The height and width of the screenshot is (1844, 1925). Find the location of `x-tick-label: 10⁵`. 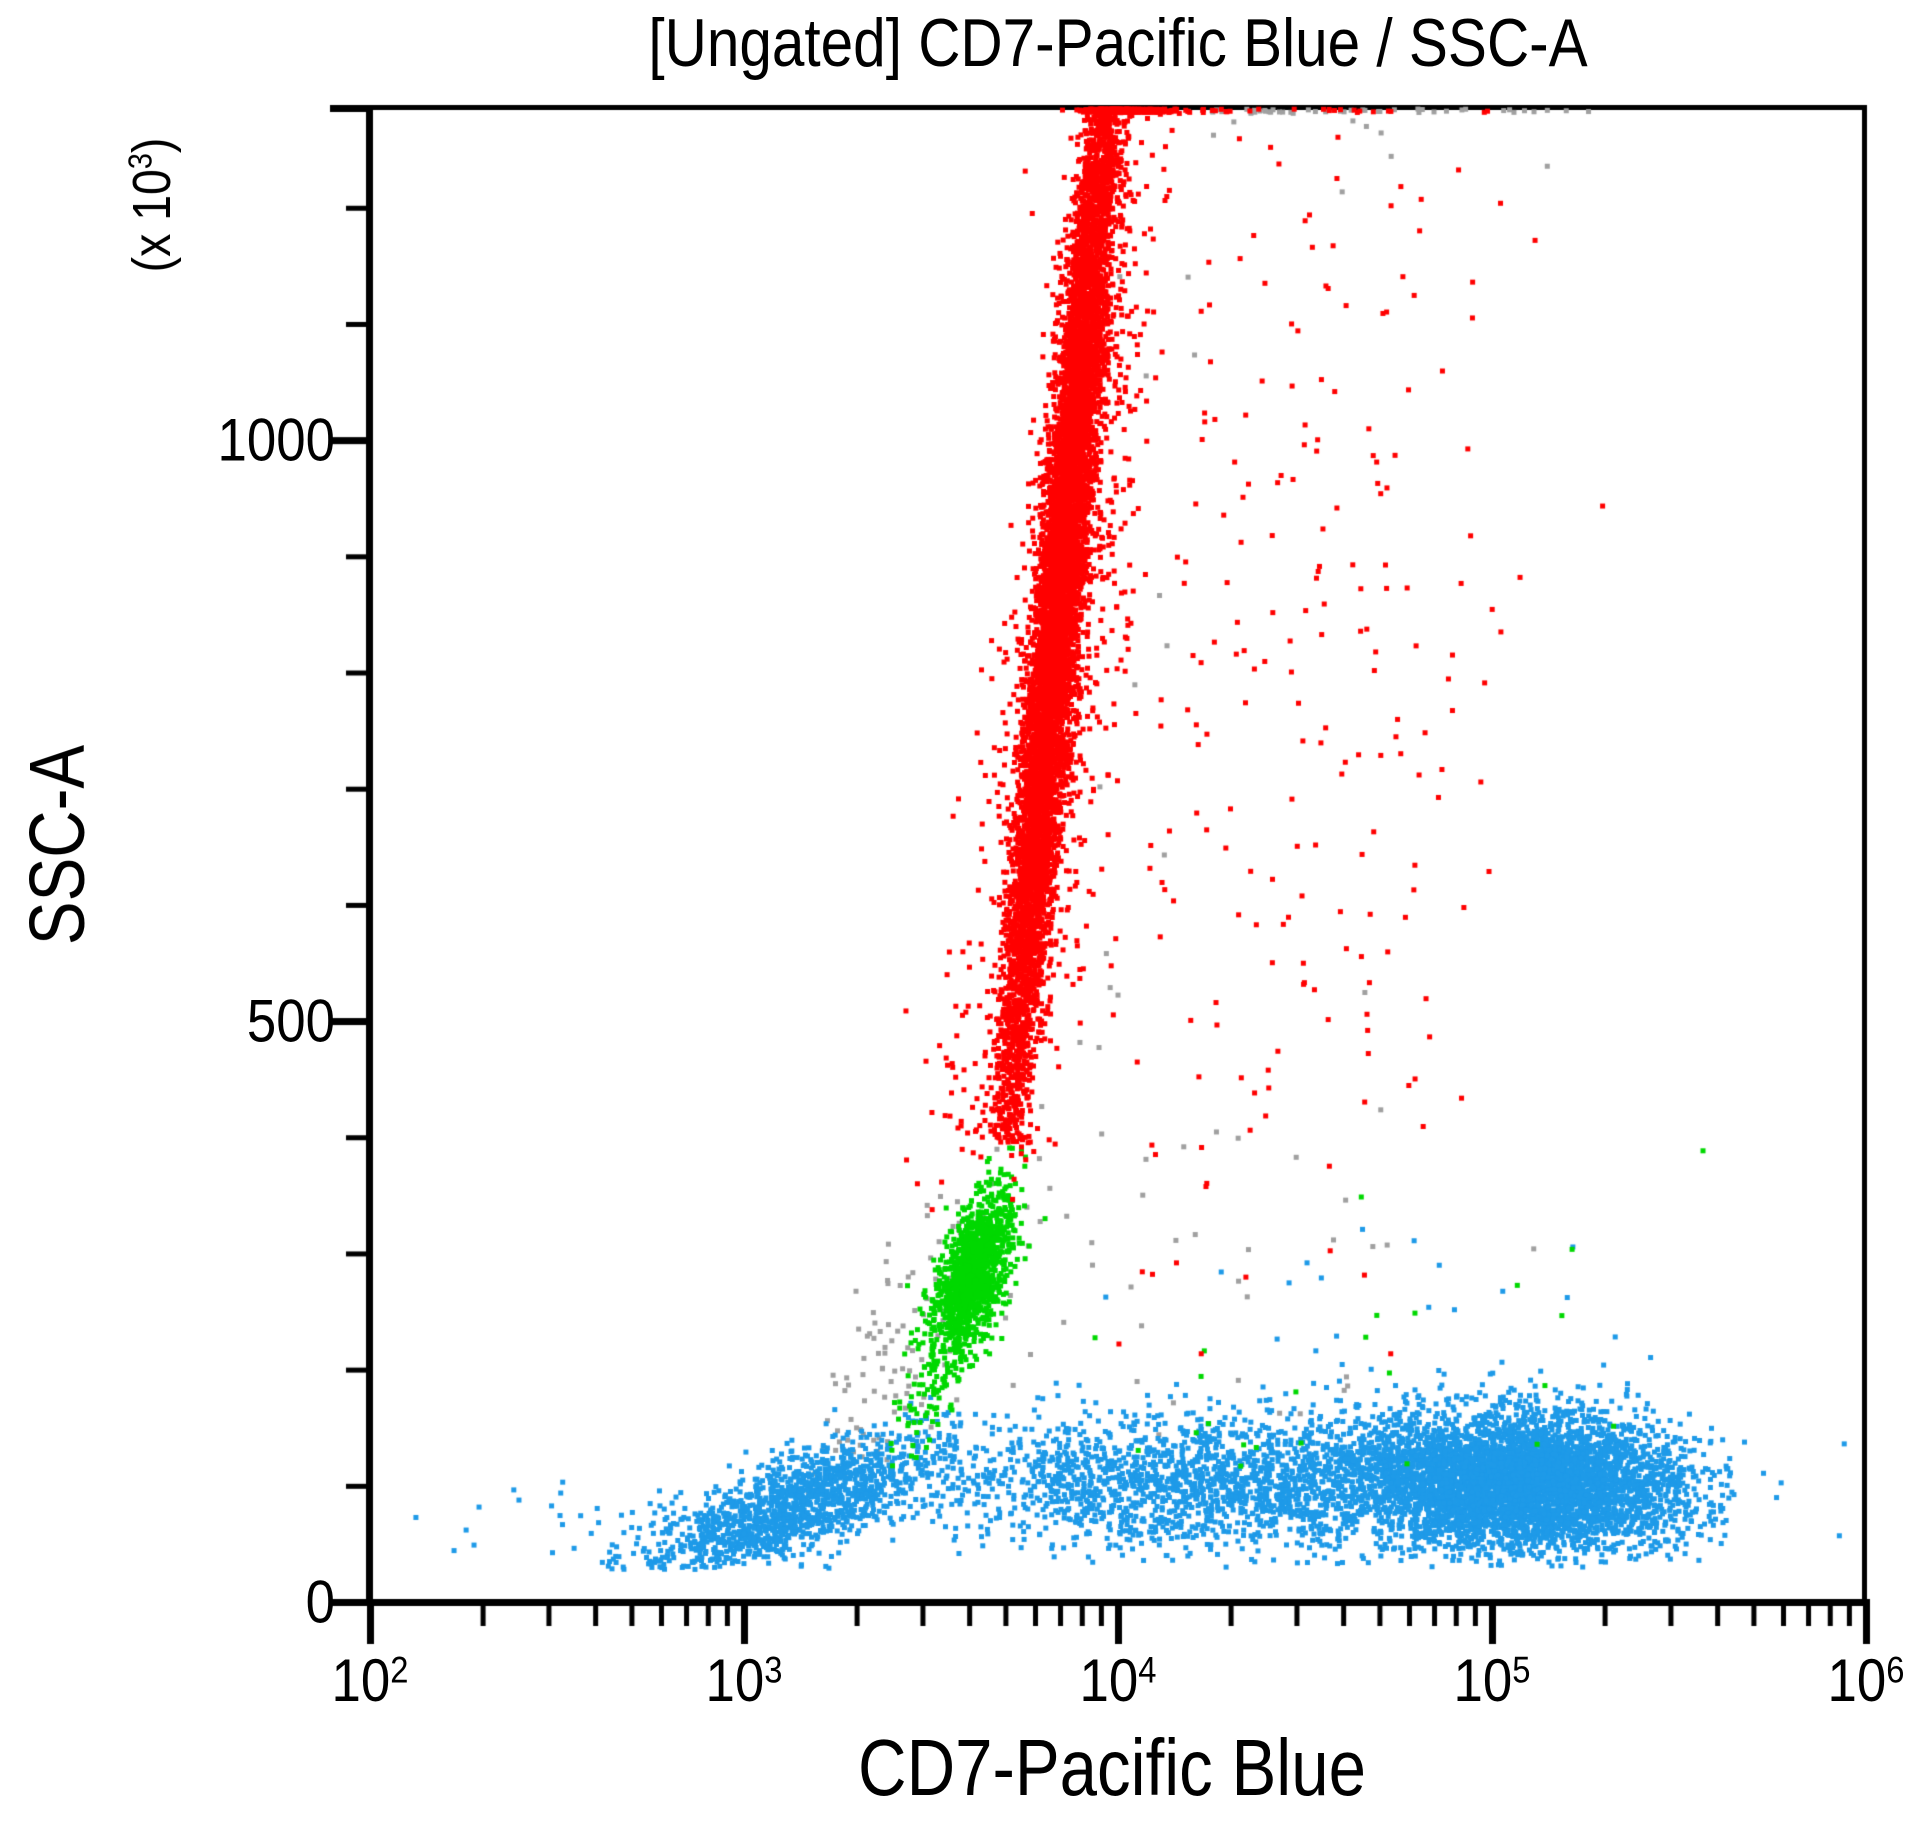

x-tick-label: 10⁵ is located at coordinates (1492, 1680).